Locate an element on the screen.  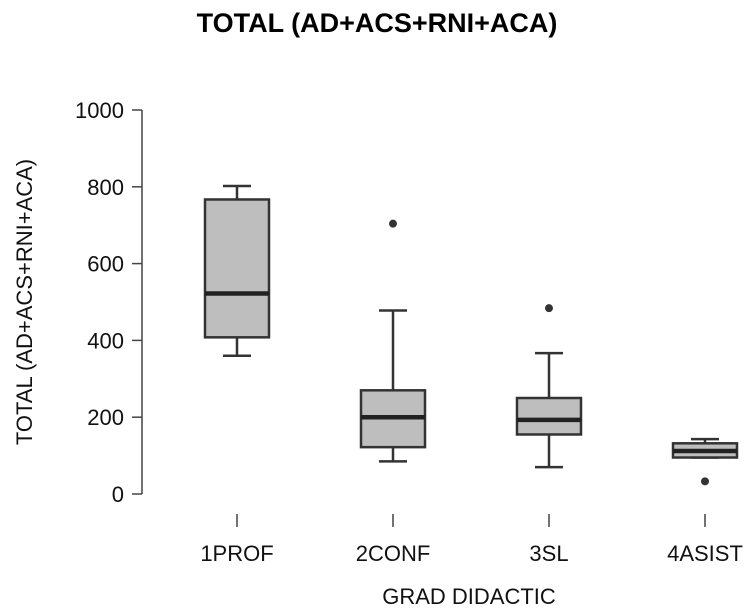
y-axis-title: TOTAL (AD+ACS+RNI+ACA) is located at coordinates (24, 302).